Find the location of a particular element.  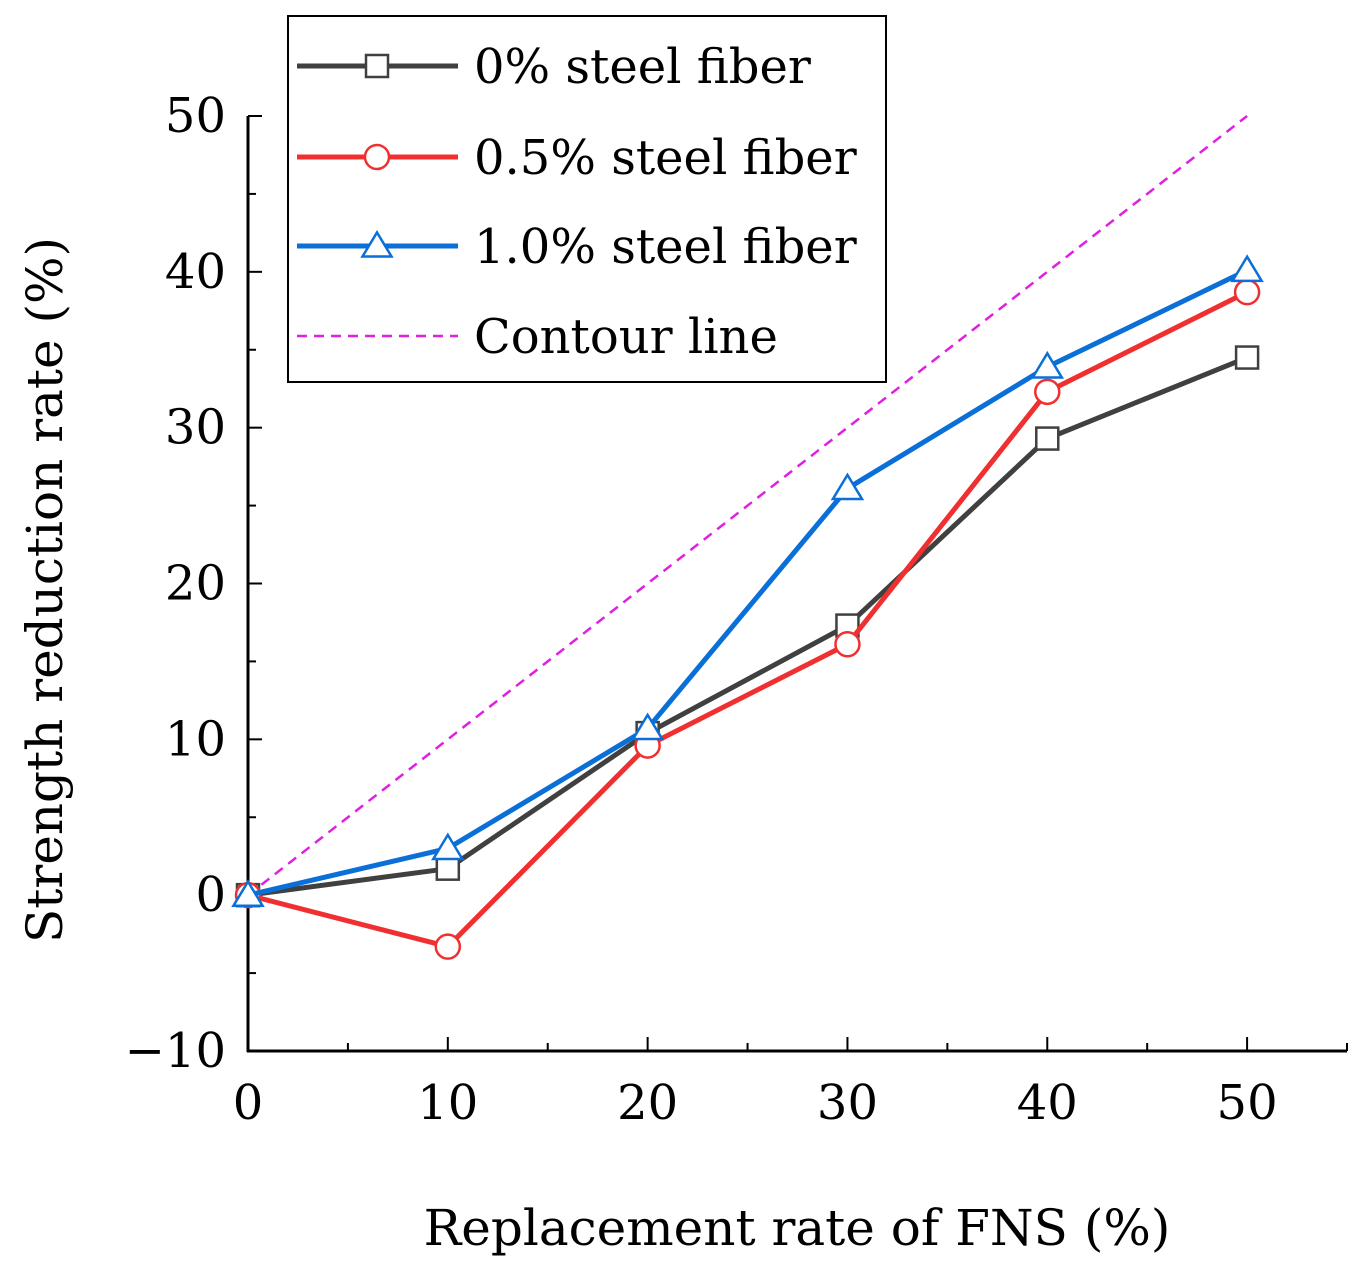

x-axis-title: Replacement rate of FNS (%) is located at coordinates (797, 1228).